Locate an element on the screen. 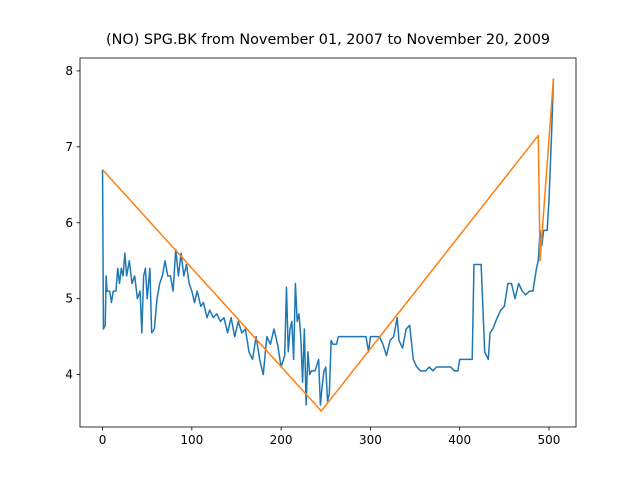  x-tick-label: 400 is located at coordinates (459, 440).